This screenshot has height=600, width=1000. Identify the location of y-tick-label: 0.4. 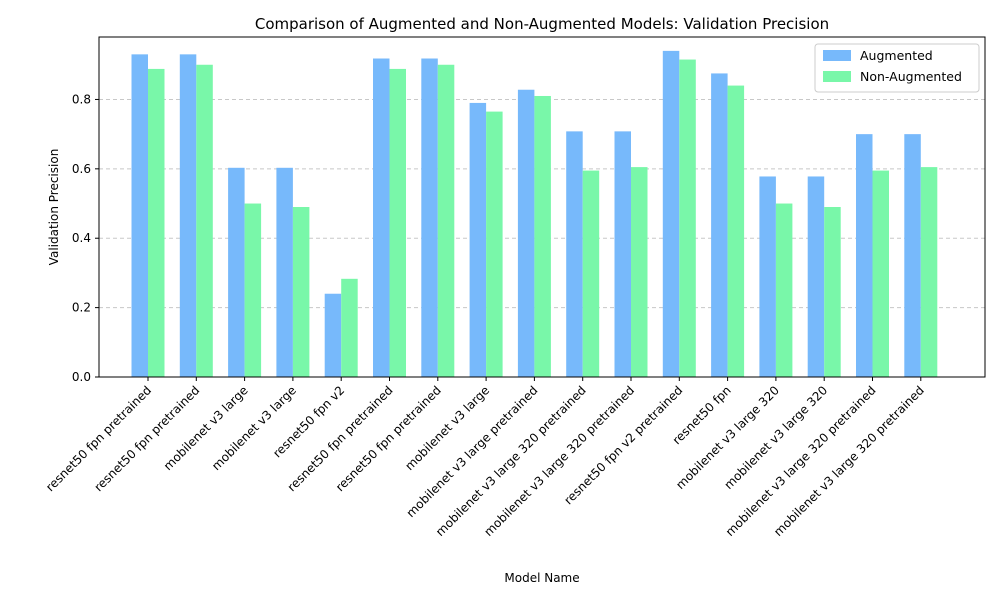
(81, 238).